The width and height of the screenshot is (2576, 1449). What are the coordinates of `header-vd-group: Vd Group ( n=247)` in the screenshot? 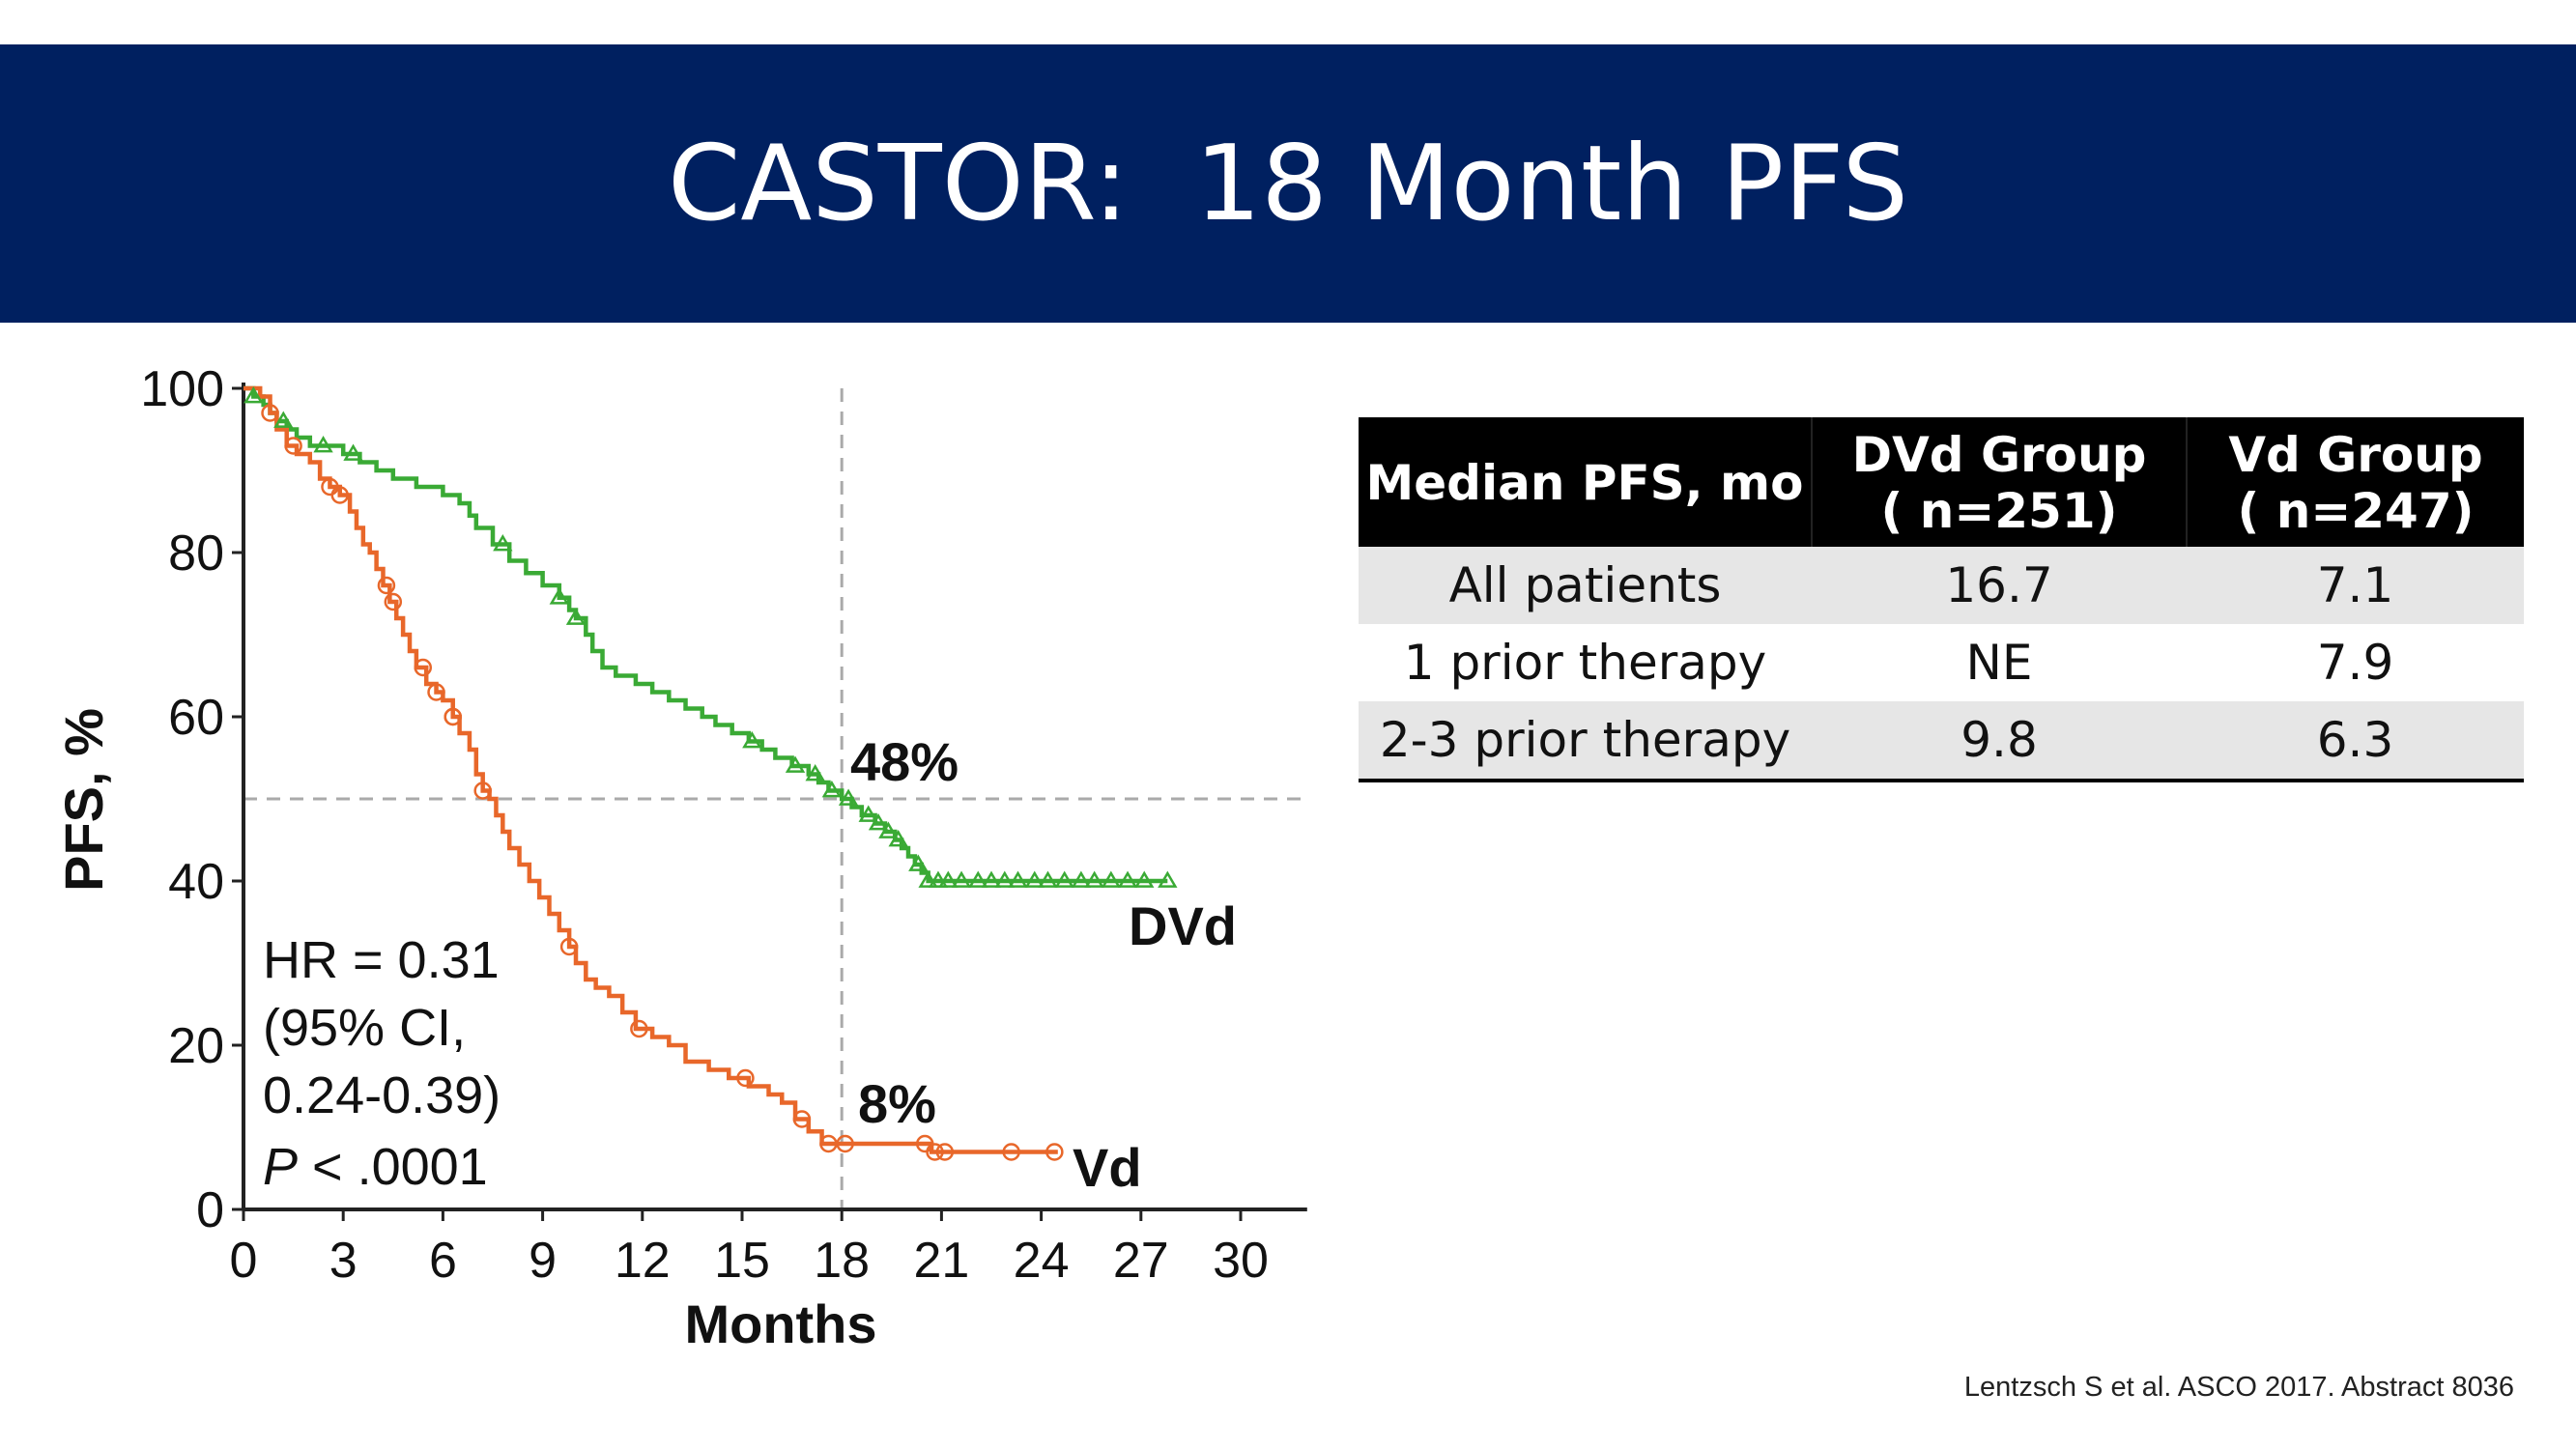 It's located at (2355, 482).